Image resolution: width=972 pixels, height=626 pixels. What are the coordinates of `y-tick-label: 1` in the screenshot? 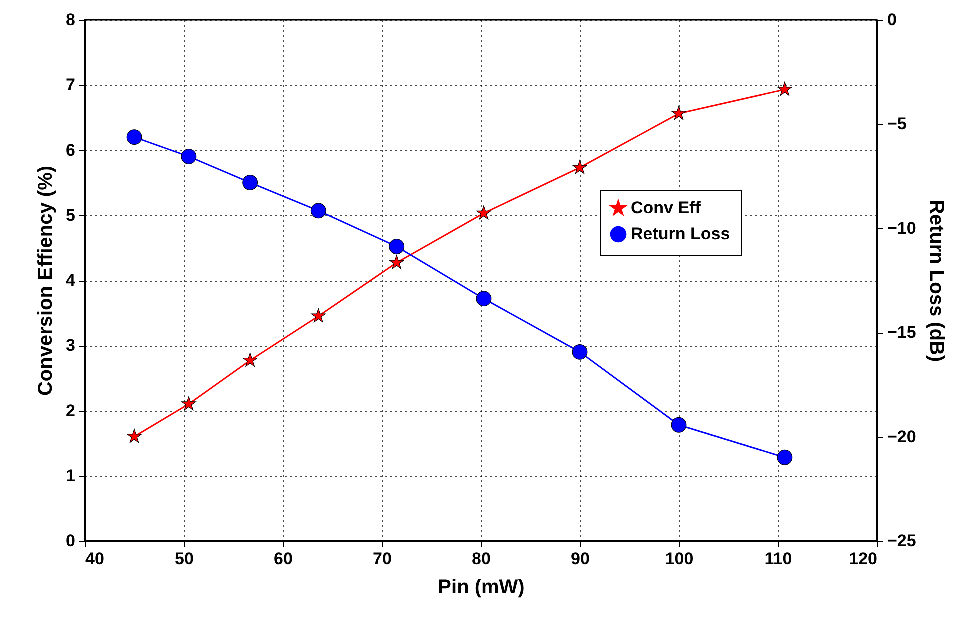 It's located at (71, 476).